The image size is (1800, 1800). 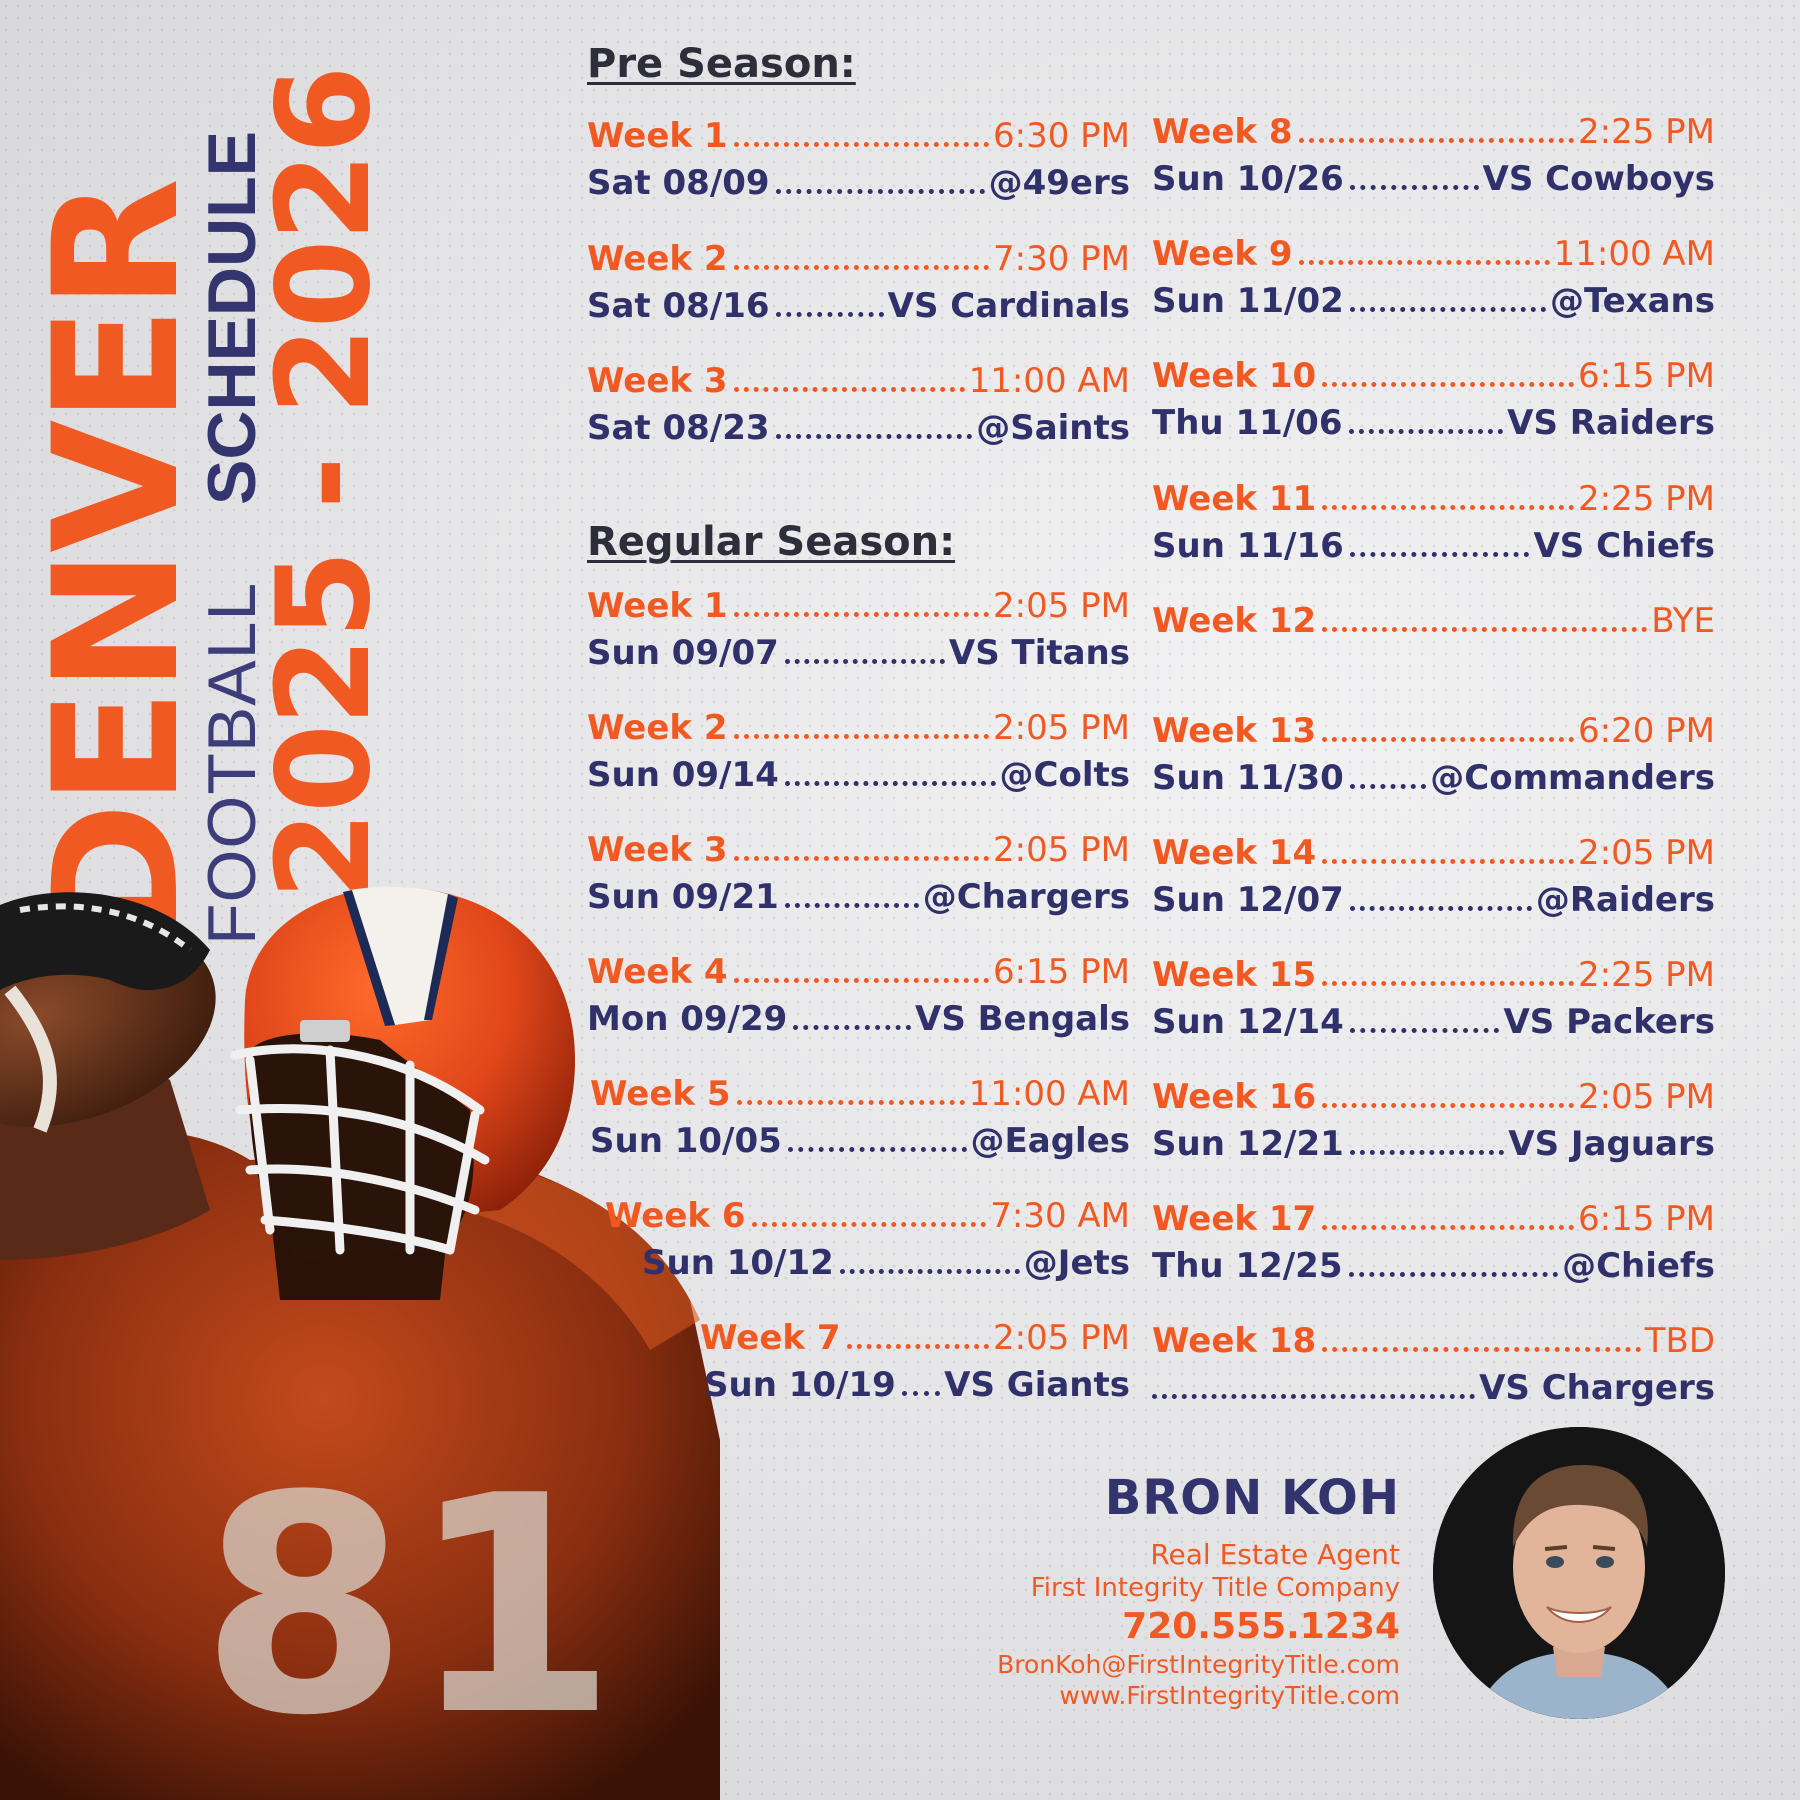 What do you see at coordinates (657, 136) in the screenshot?
I see `game-week: Week 1` at bounding box center [657, 136].